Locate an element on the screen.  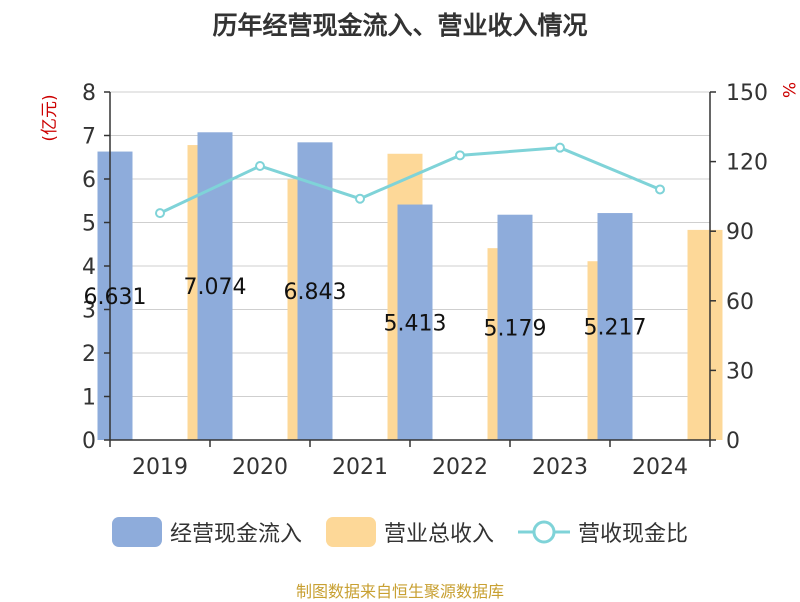
chart-title: 历年经营现金流入、营业收入情况 is located at coordinates (400, 25).